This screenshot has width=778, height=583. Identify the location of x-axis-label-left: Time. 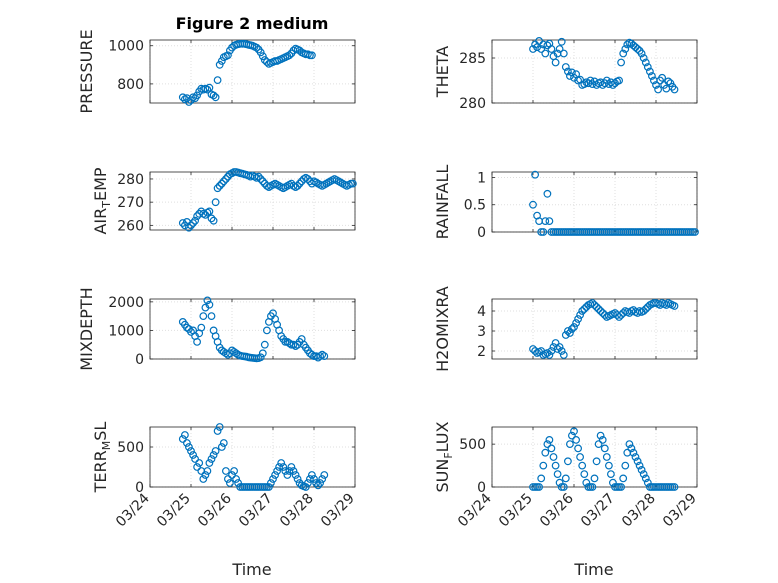
(251, 569).